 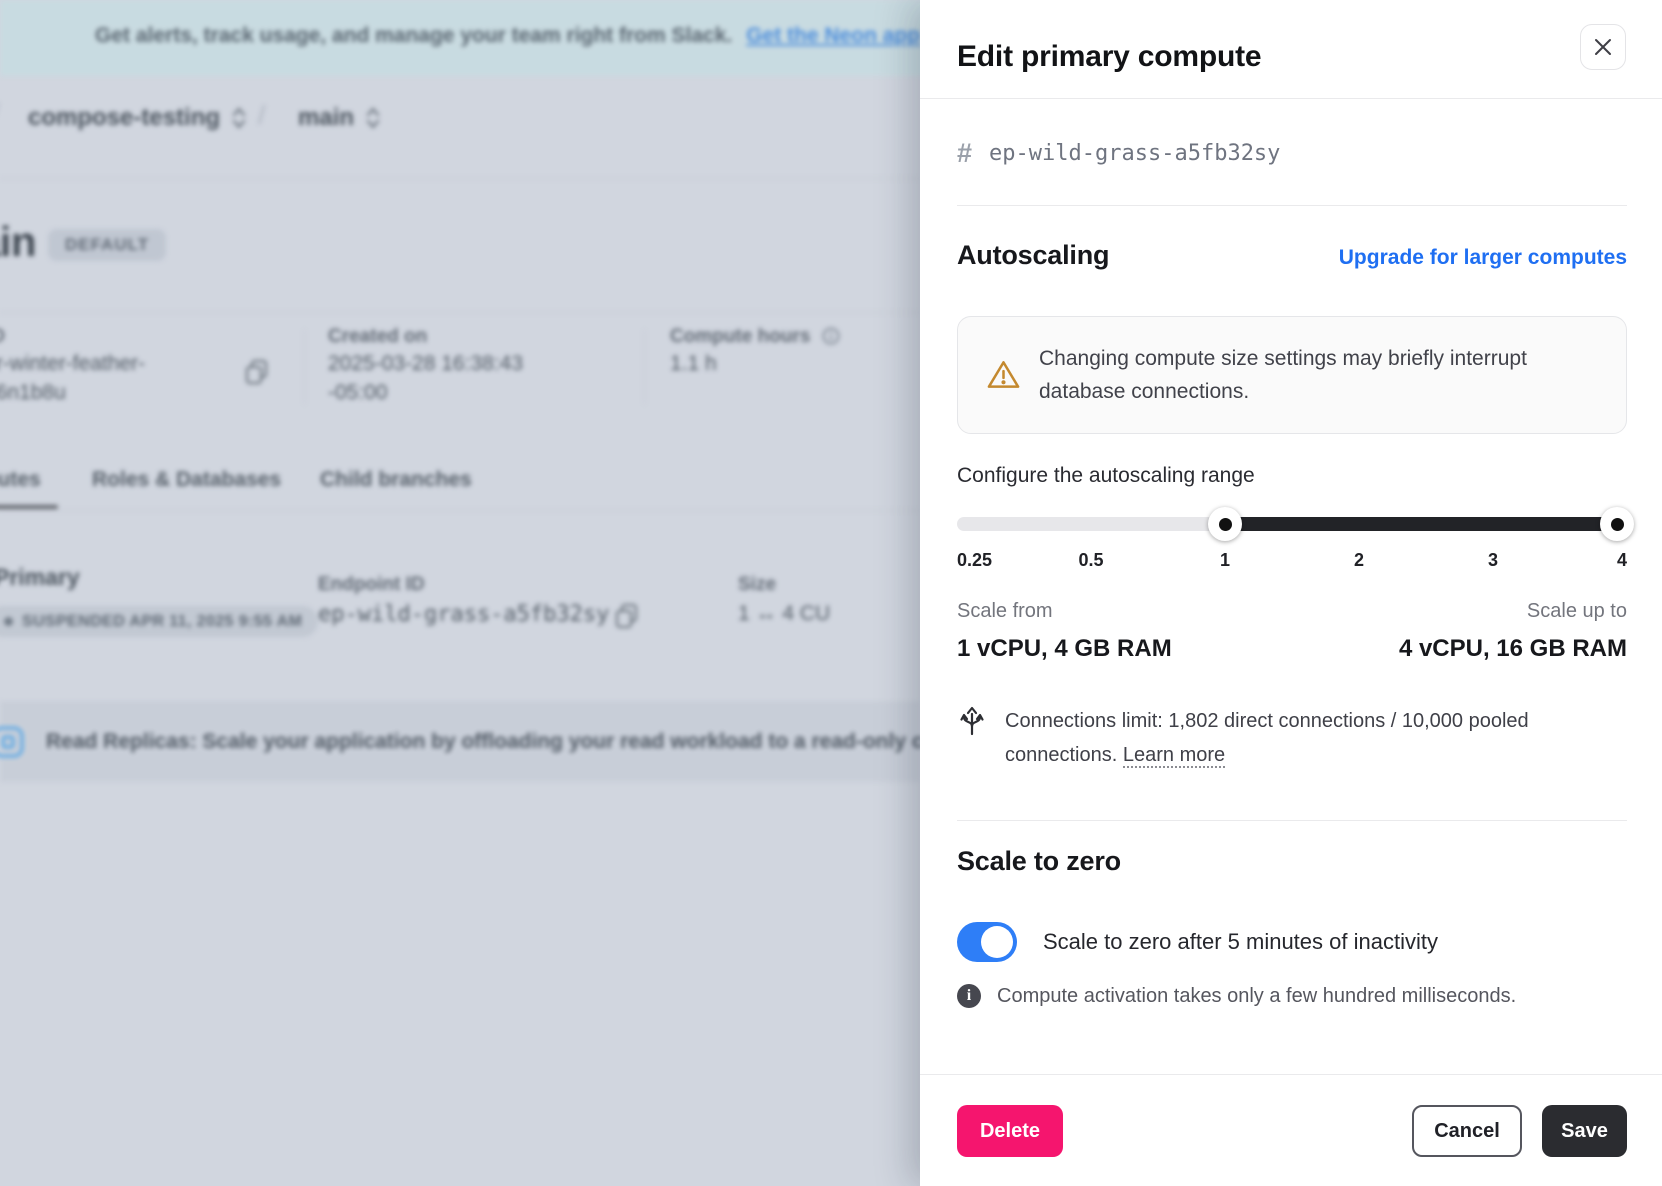 I want to click on slider-min-handle, so click(x=1225, y=524).